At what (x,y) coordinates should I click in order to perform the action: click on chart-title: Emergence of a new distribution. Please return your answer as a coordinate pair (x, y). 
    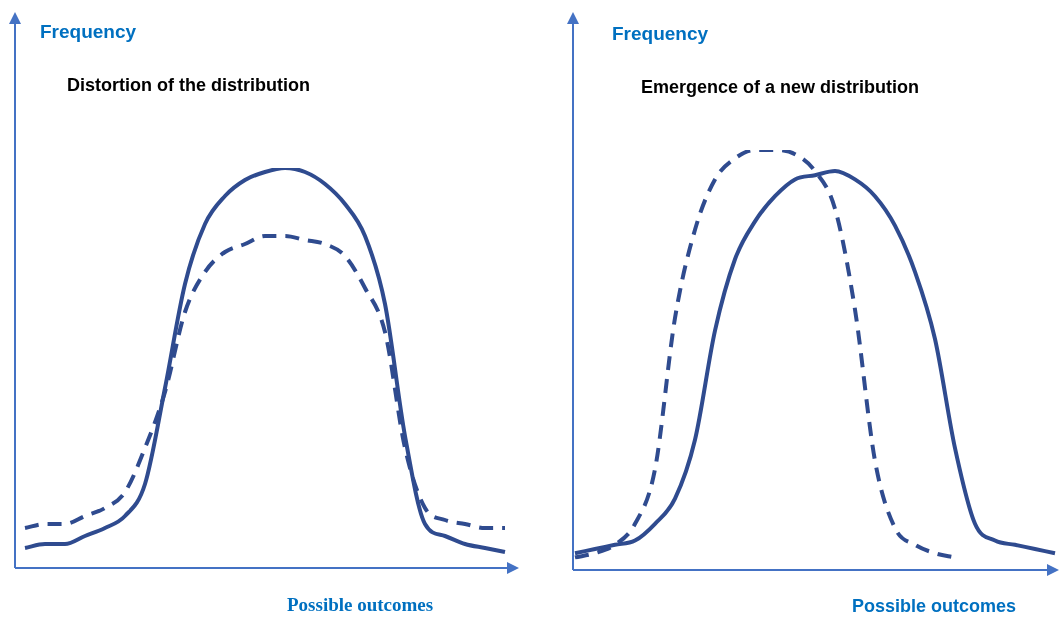
    Looking at the image, I should click on (780, 86).